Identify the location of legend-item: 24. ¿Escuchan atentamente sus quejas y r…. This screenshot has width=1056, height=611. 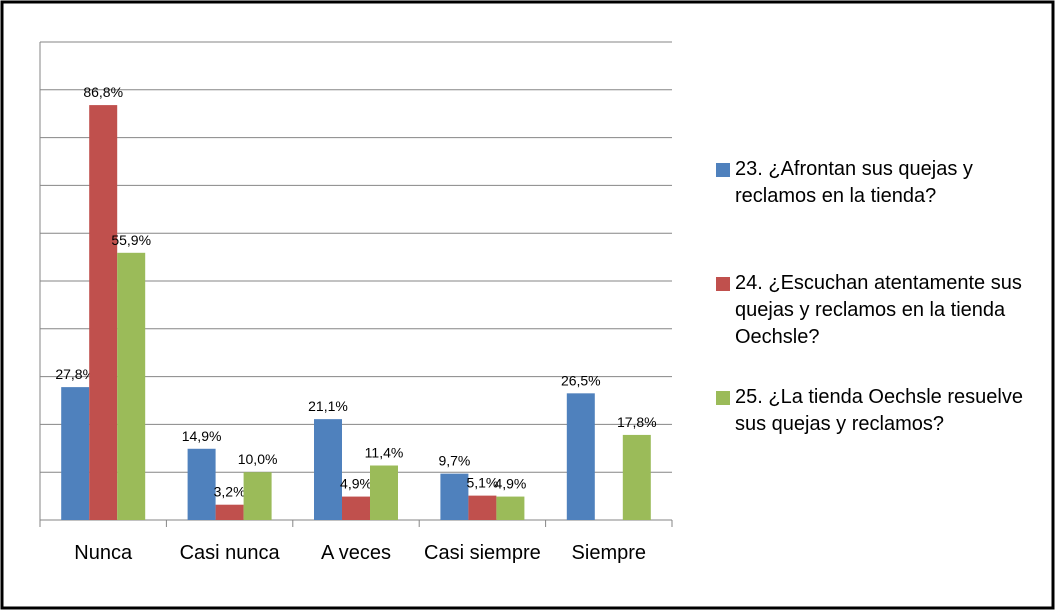
(876, 310).